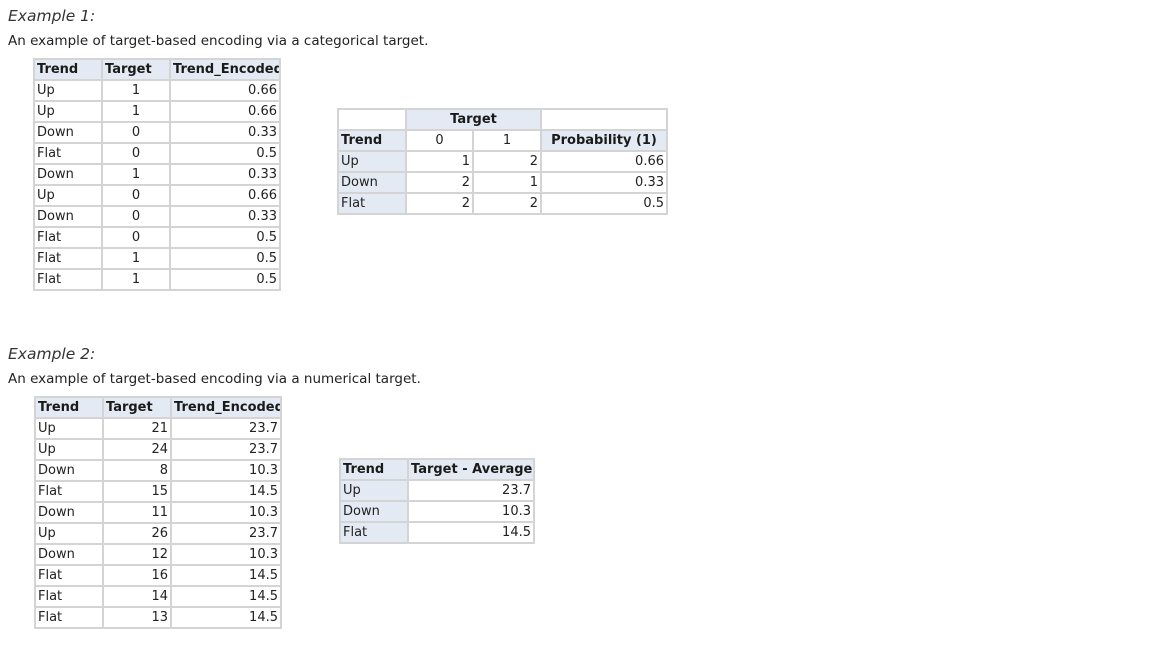  What do you see at coordinates (437, 532) in the screenshot?
I see `table-row: Flat 14.5` at bounding box center [437, 532].